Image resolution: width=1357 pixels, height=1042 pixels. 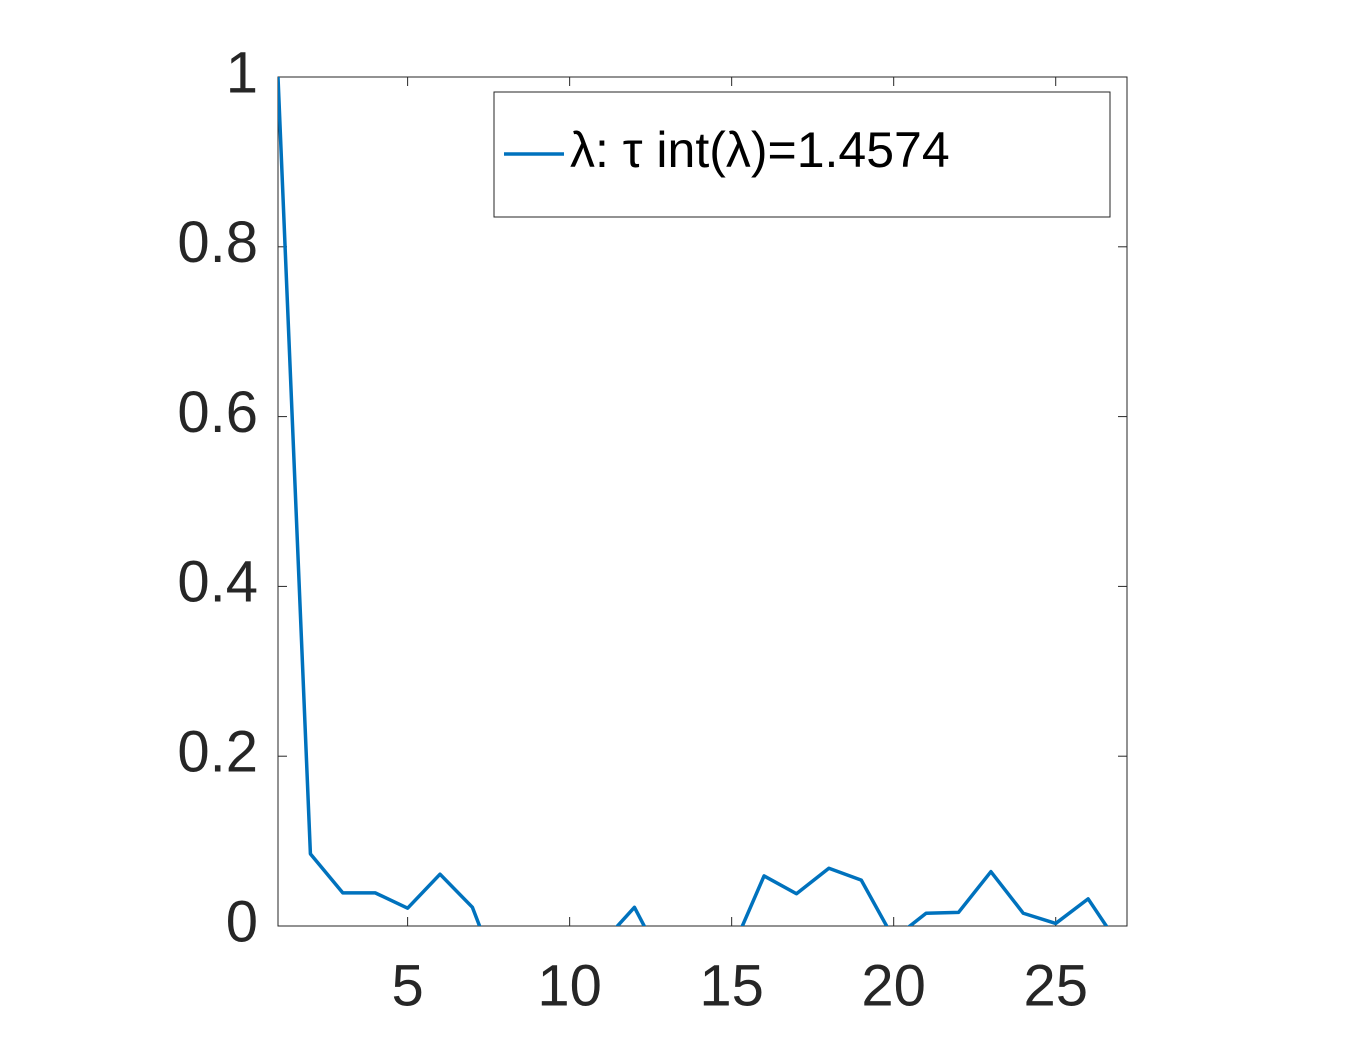 I want to click on y-tick-label: 1, so click(x=242, y=72).